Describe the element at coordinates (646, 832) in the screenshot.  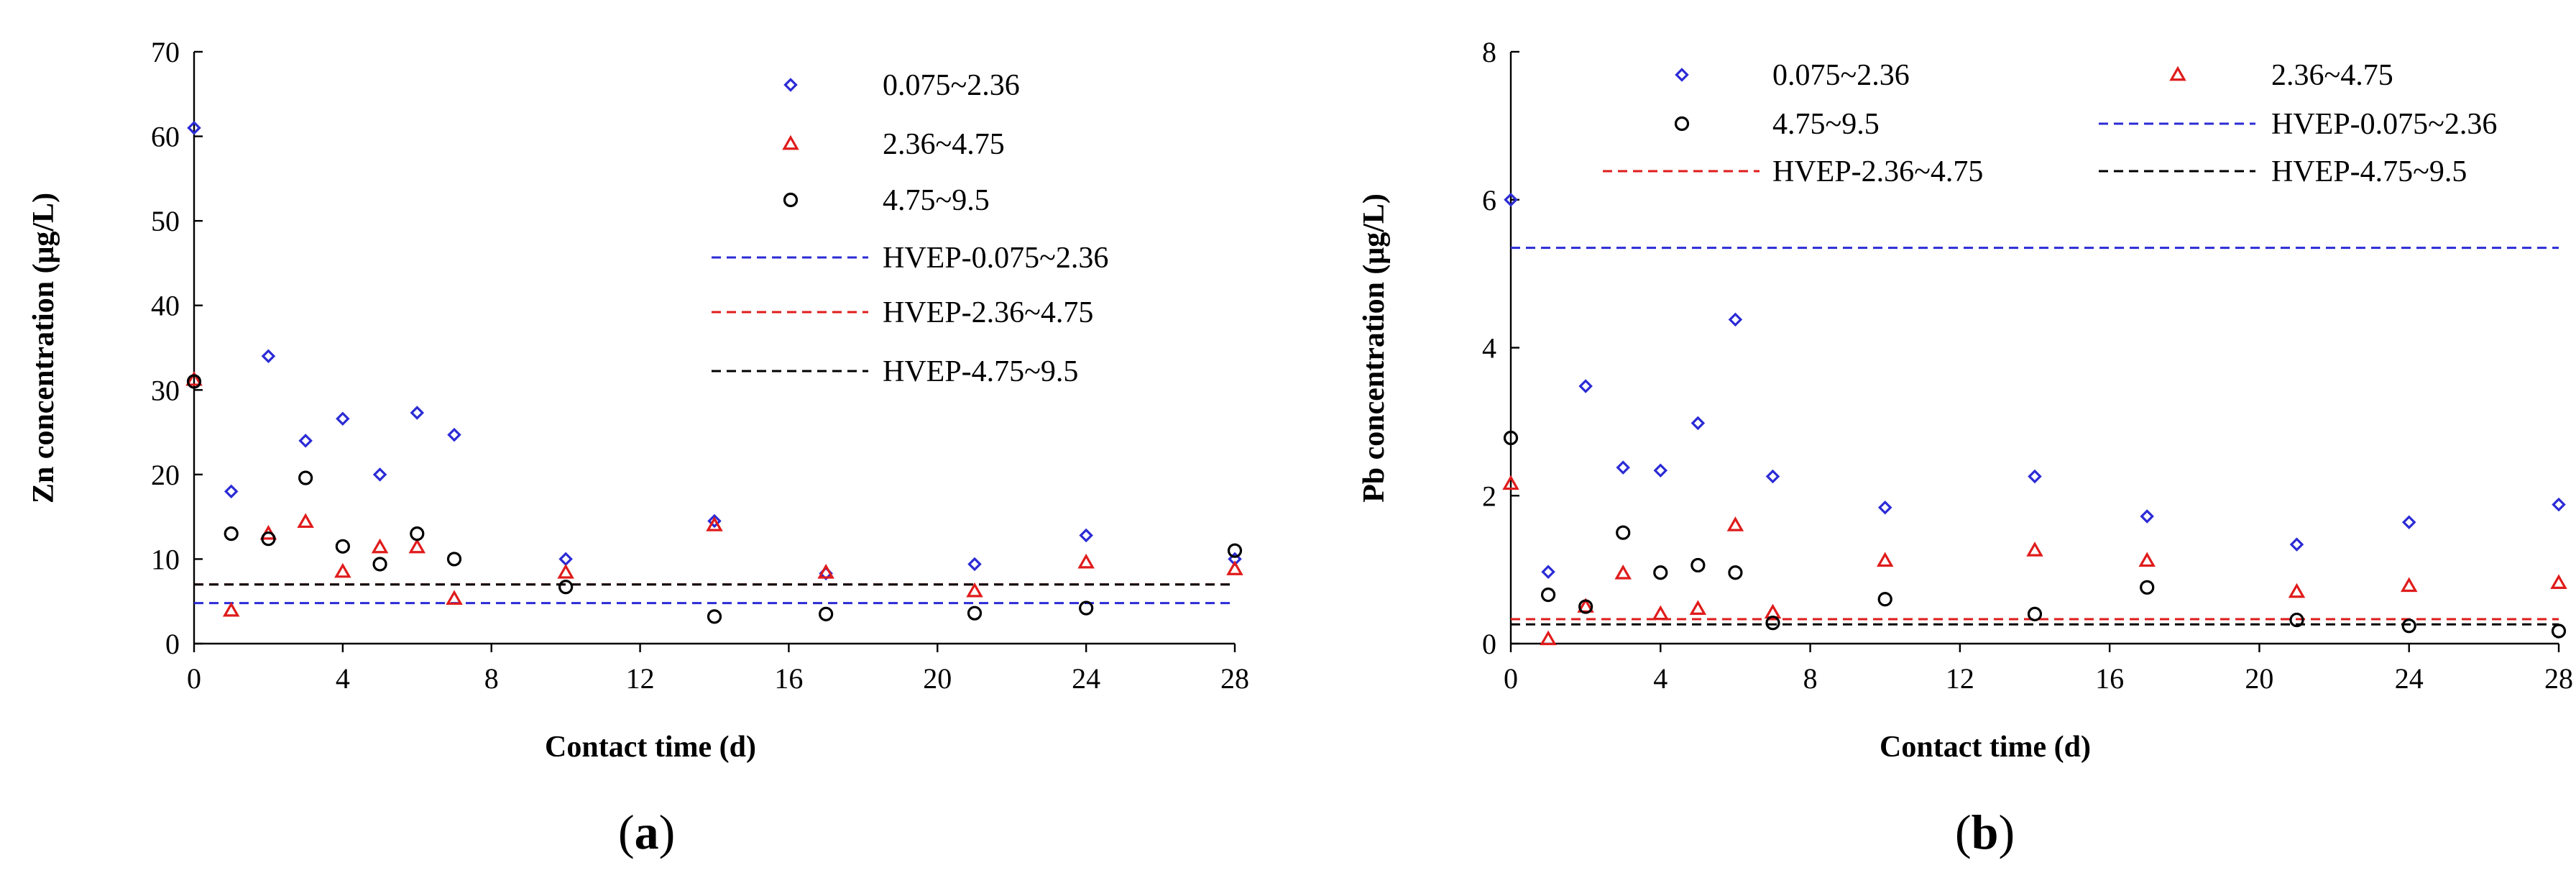
I see `panel-label: (a)` at that location.